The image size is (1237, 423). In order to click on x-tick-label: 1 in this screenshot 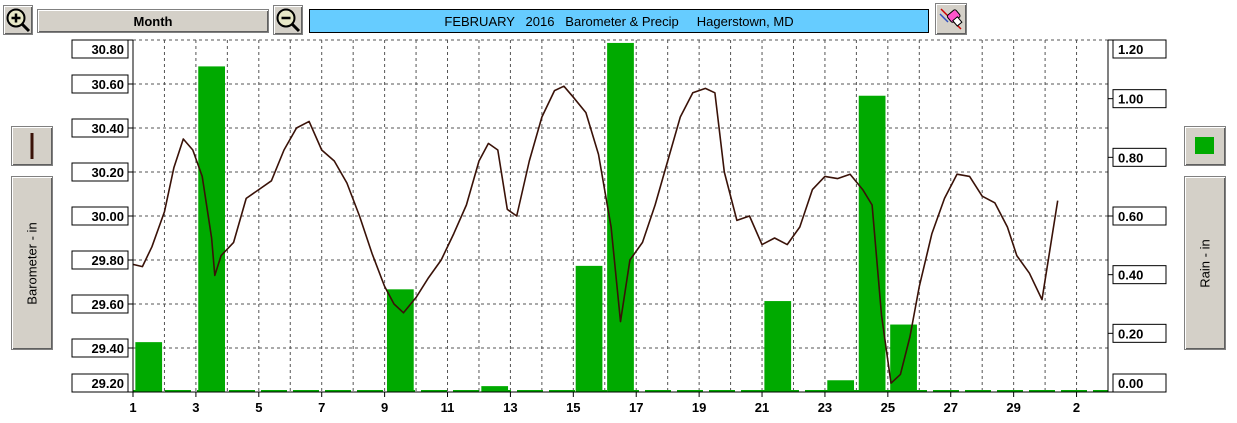, I will do `click(132, 407)`.